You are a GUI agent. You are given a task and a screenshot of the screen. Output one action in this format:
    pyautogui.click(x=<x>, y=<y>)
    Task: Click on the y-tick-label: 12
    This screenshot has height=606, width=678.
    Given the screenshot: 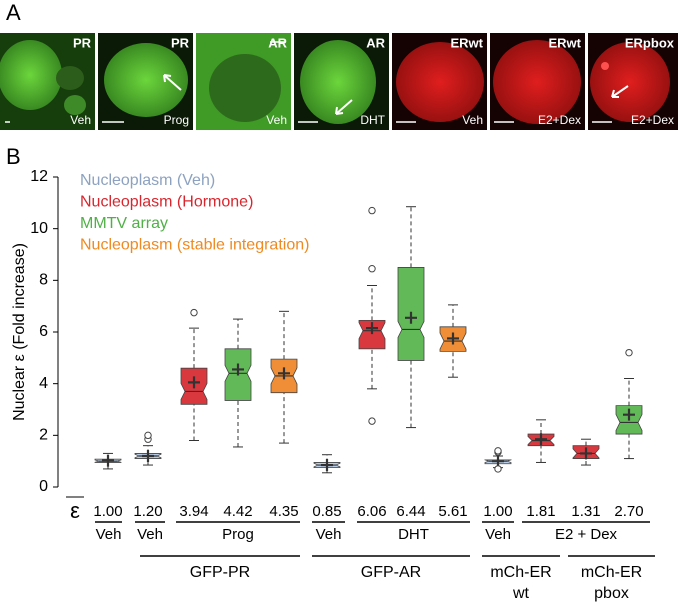 What is the action you would take?
    pyautogui.click(x=39, y=176)
    